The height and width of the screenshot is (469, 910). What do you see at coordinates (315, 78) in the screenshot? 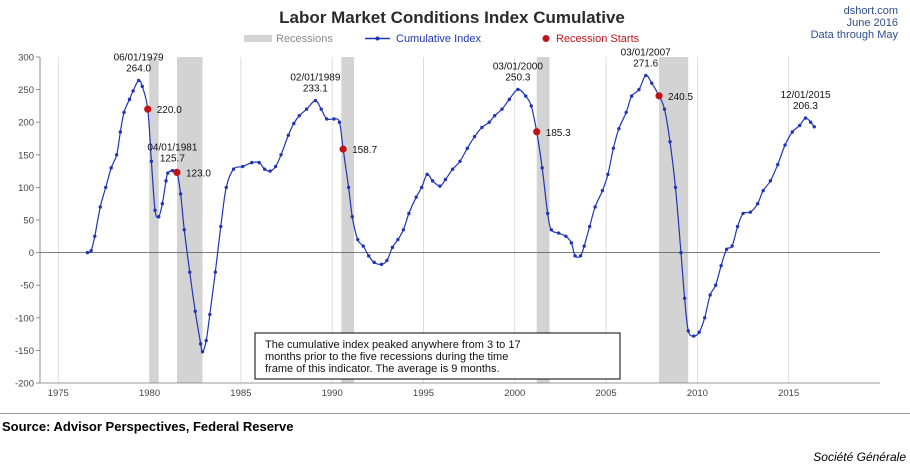
I see `annotation-date: 02/01/1989` at bounding box center [315, 78].